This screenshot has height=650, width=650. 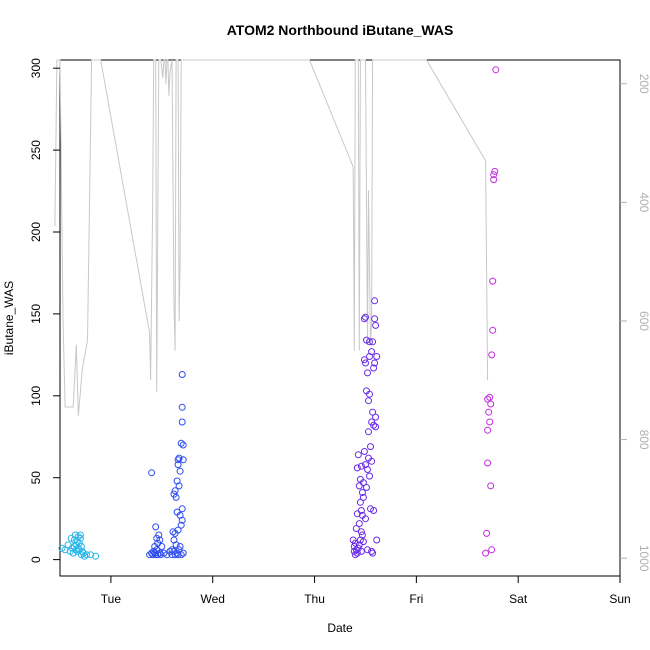 I want to click on right-y-tick-label: 600, so click(x=643, y=321).